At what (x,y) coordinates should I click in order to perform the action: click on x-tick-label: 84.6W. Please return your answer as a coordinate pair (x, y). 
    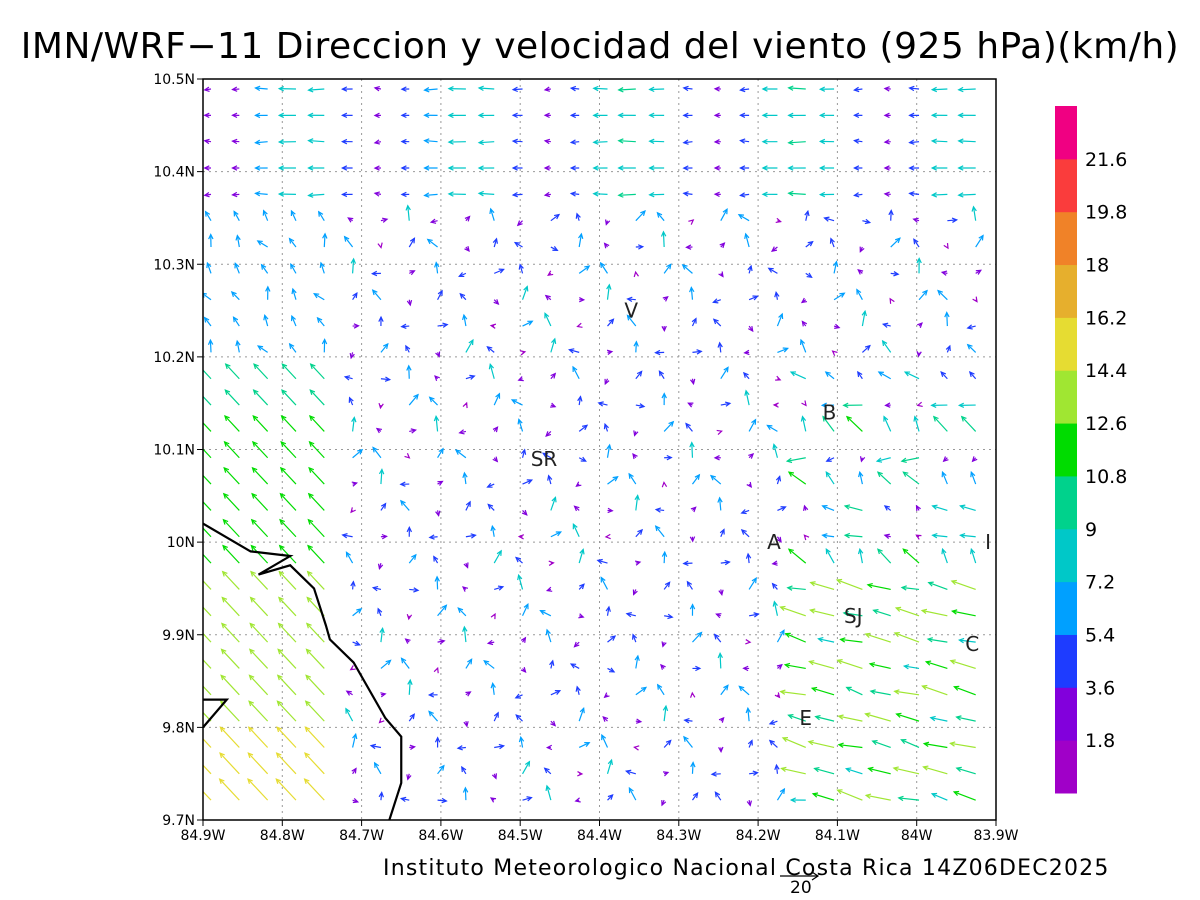
    Looking at the image, I should click on (440, 836).